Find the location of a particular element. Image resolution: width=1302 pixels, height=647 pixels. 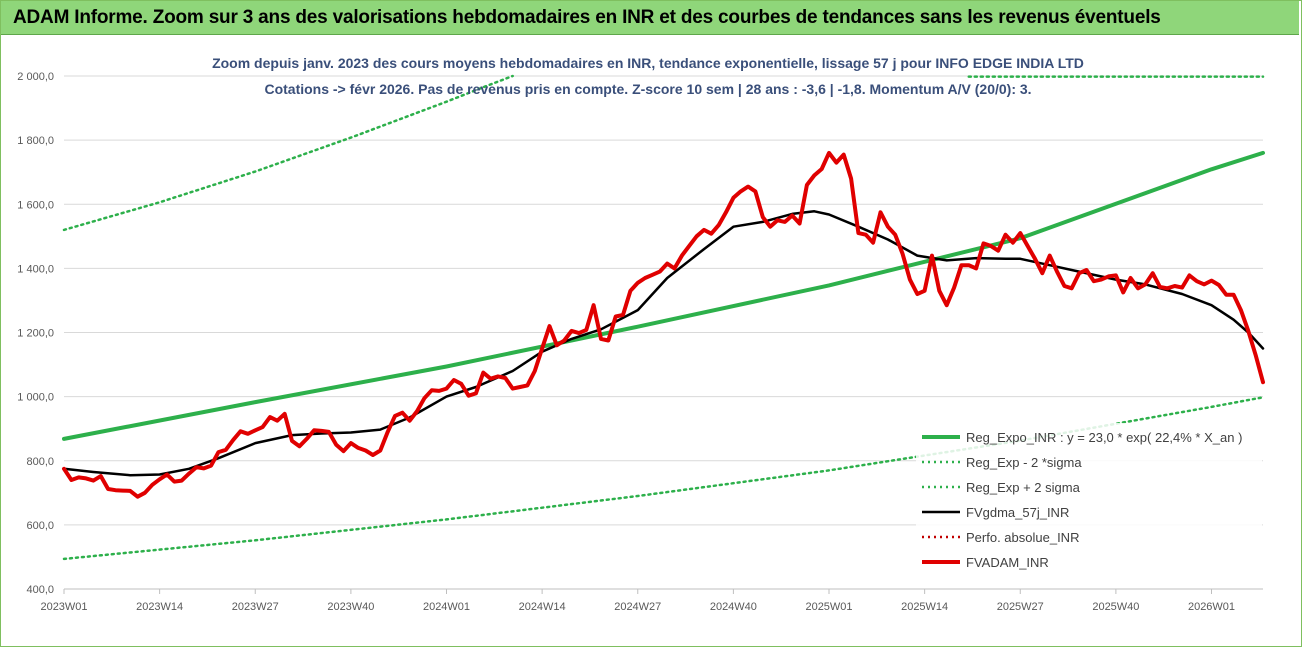

y-tick-label: 1 200,0 is located at coordinates (35, 334).